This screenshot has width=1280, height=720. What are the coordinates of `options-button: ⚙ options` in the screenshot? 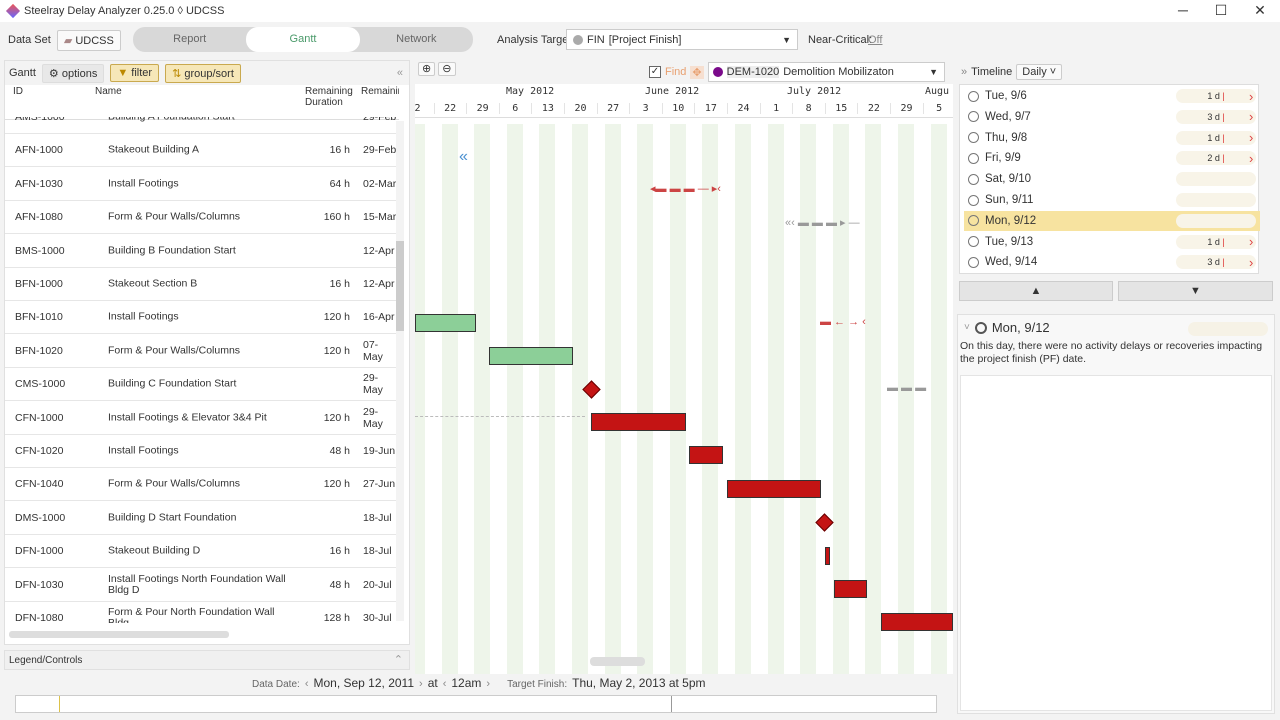 It's located at (73, 73).